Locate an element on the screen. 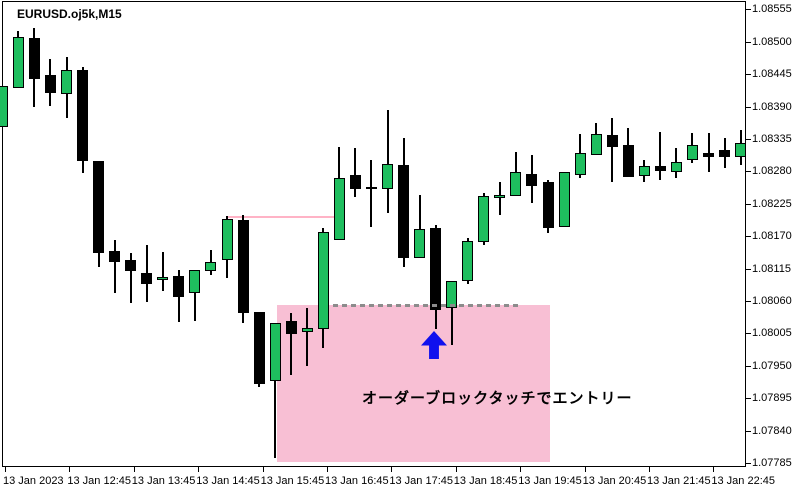 This screenshot has height=495, width=792. price-axis-label: 1.07785 is located at coordinates (772, 463).